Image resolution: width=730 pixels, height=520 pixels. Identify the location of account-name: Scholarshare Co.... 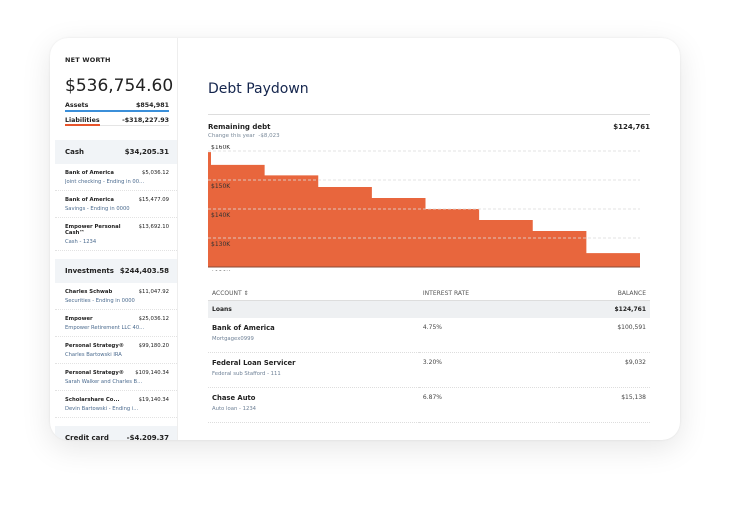
(92, 400).